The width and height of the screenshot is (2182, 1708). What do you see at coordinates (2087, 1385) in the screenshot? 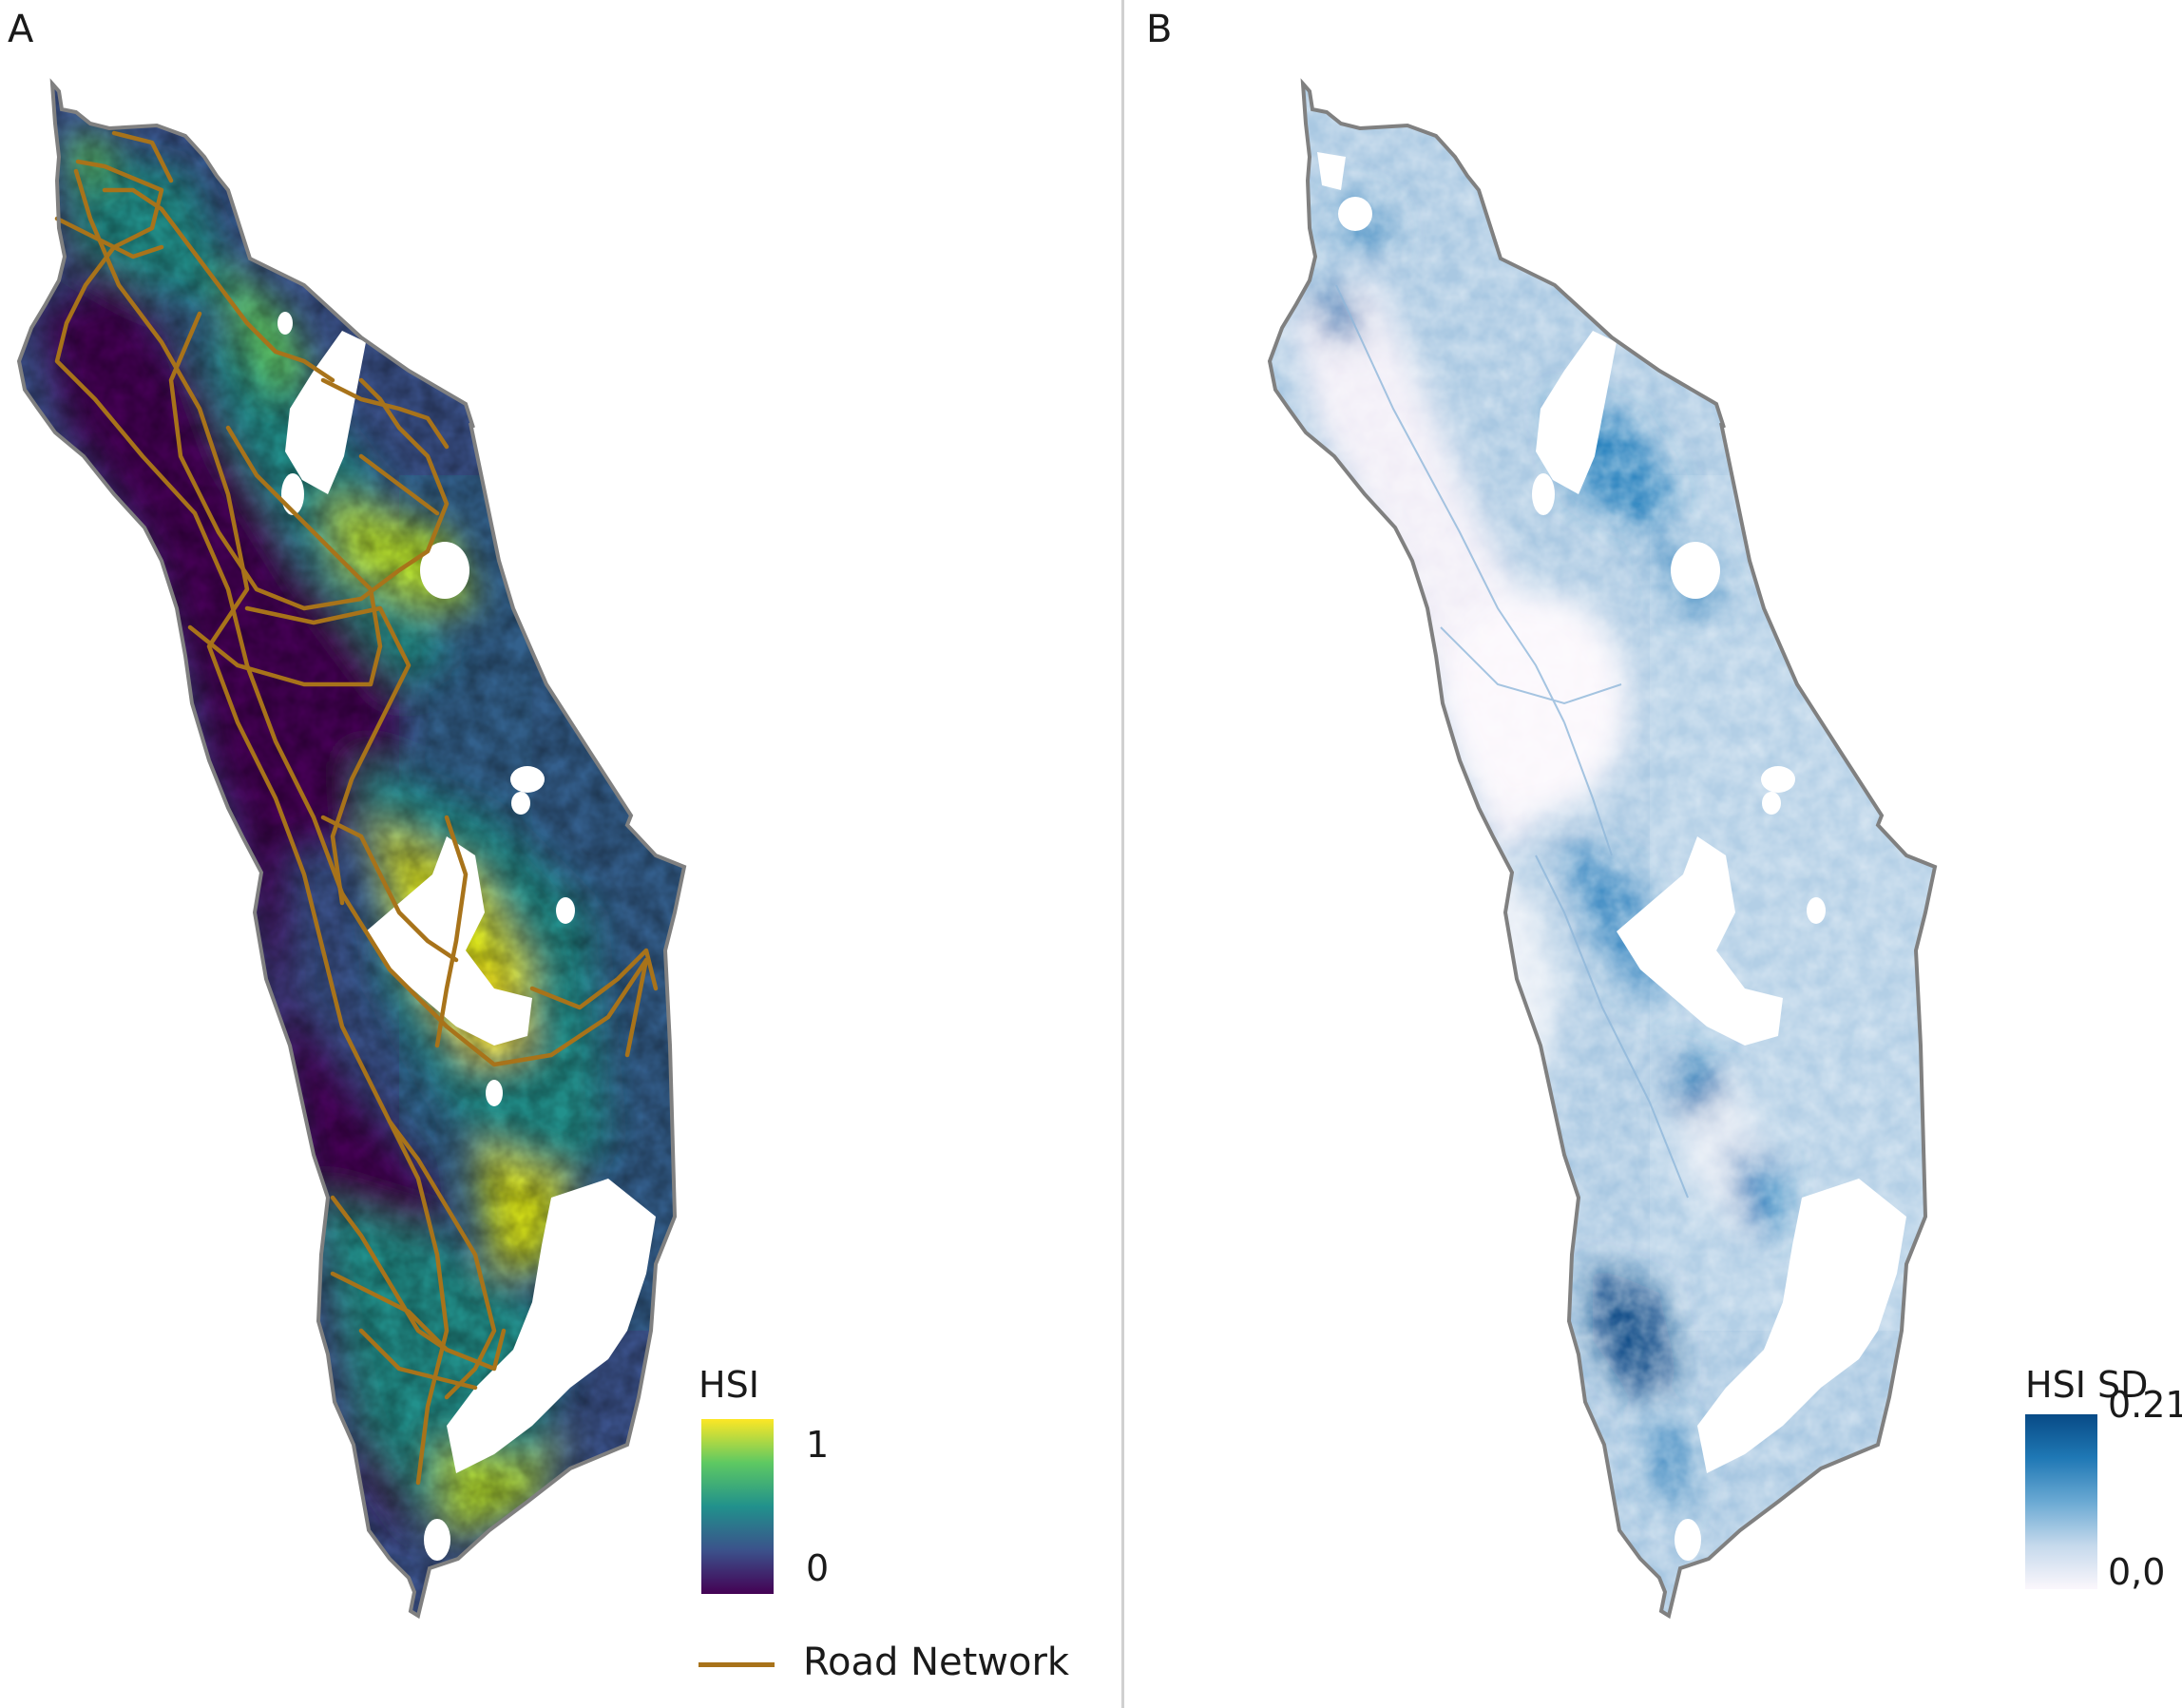
I see `hsi-sd-legend-title: HSI SD` at bounding box center [2087, 1385].